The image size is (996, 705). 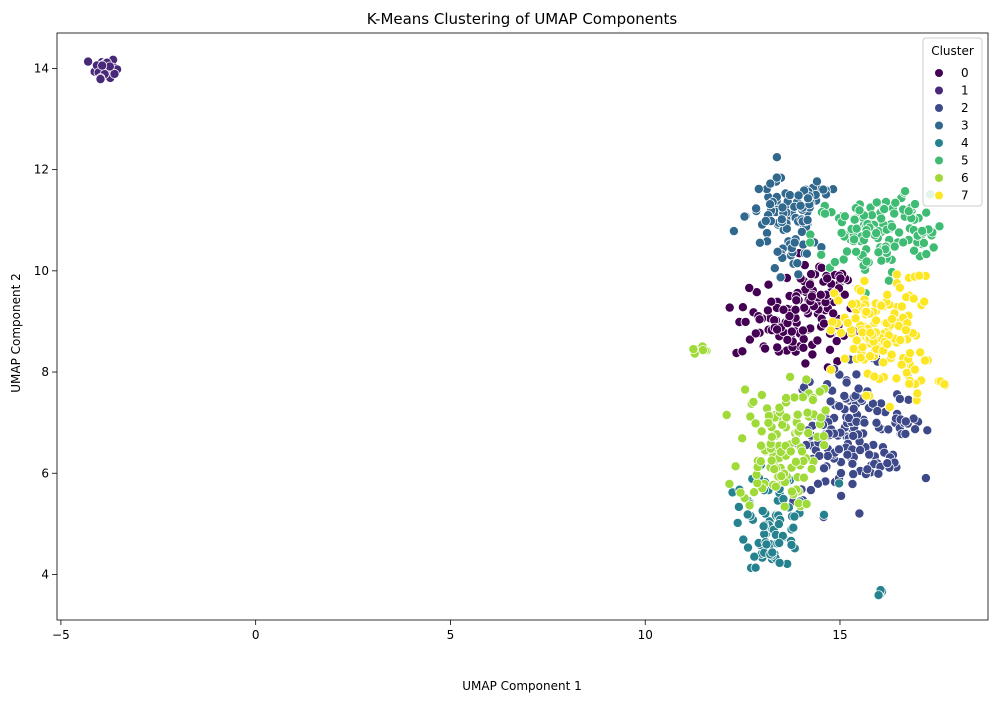 I want to click on x-tick-label: −5, so click(x=61, y=635).